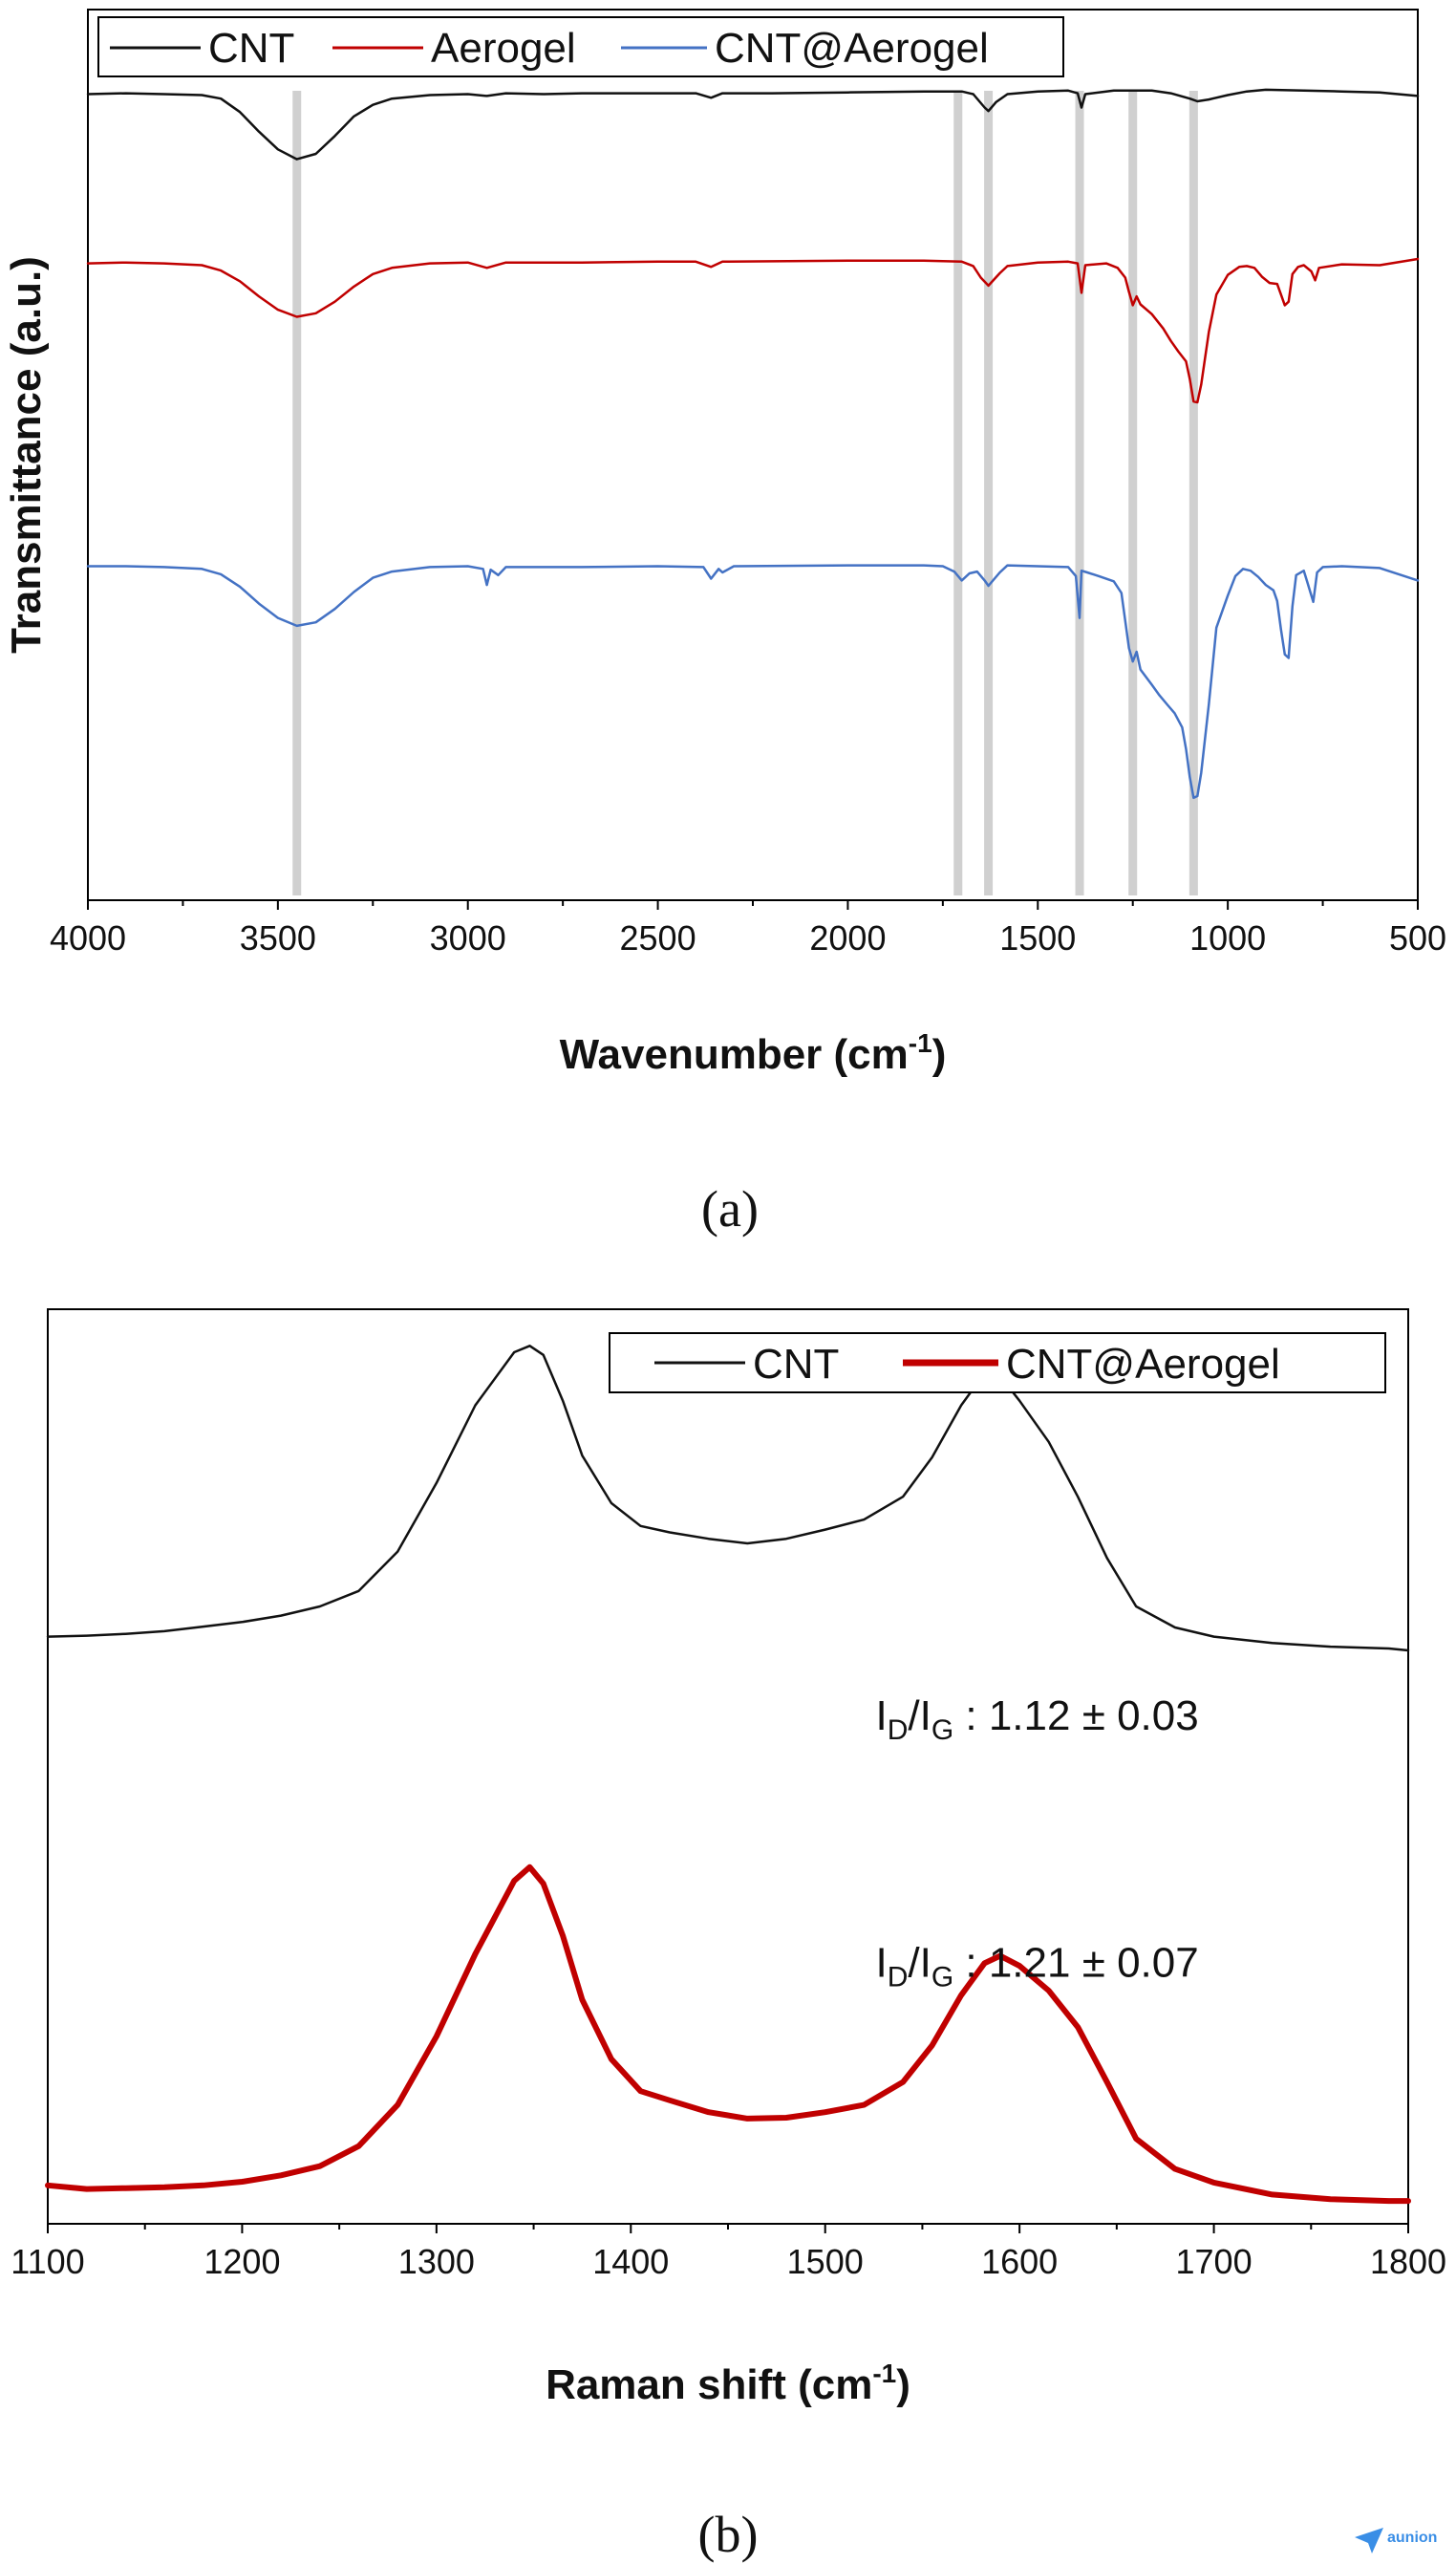  I want to click on x-tick-label-2500: 2500, so click(658, 938).